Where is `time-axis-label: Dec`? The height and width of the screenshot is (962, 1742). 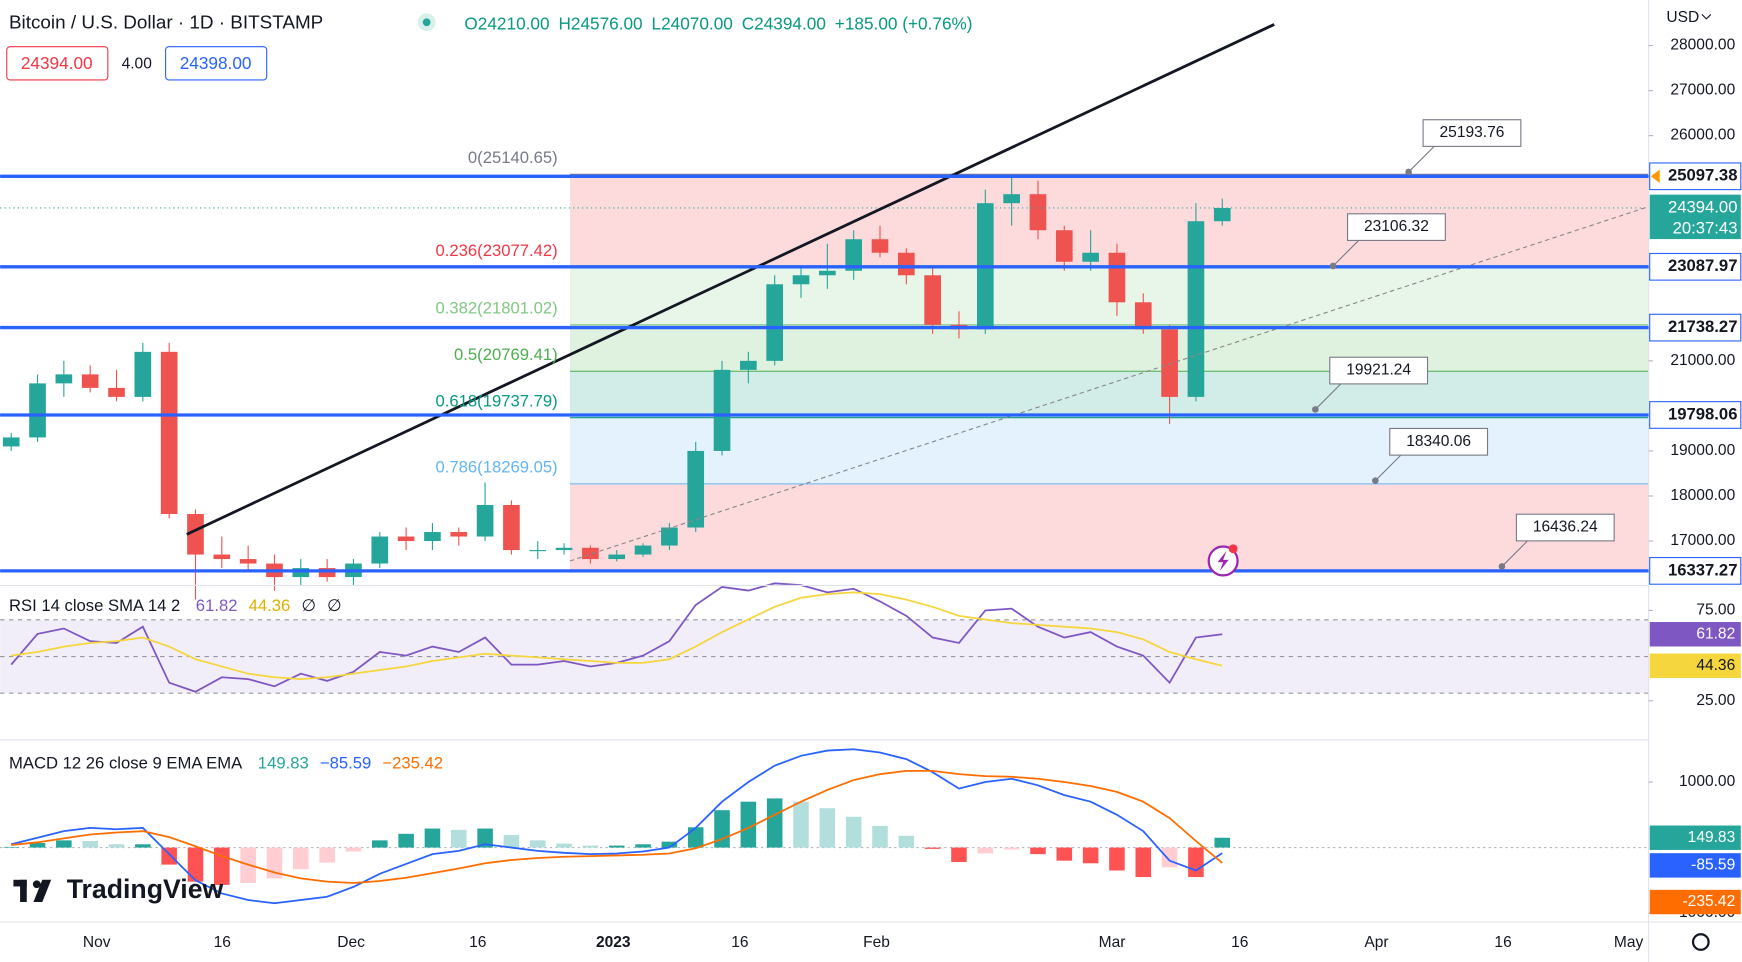 time-axis-label: Dec is located at coordinates (351, 942).